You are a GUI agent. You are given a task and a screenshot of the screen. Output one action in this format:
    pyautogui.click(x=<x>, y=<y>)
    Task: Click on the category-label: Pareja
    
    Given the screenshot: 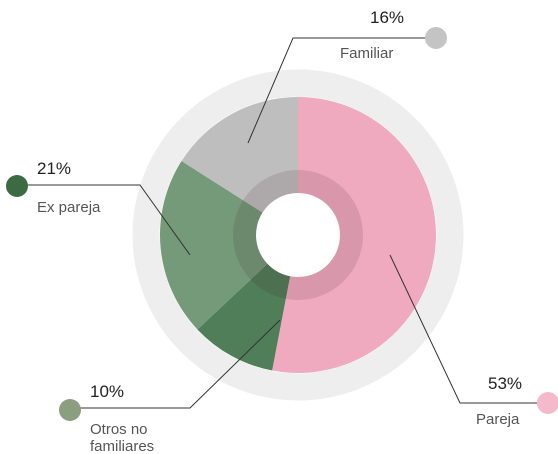 What is the action you would take?
    pyautogui.click(x=498, y=419)
    